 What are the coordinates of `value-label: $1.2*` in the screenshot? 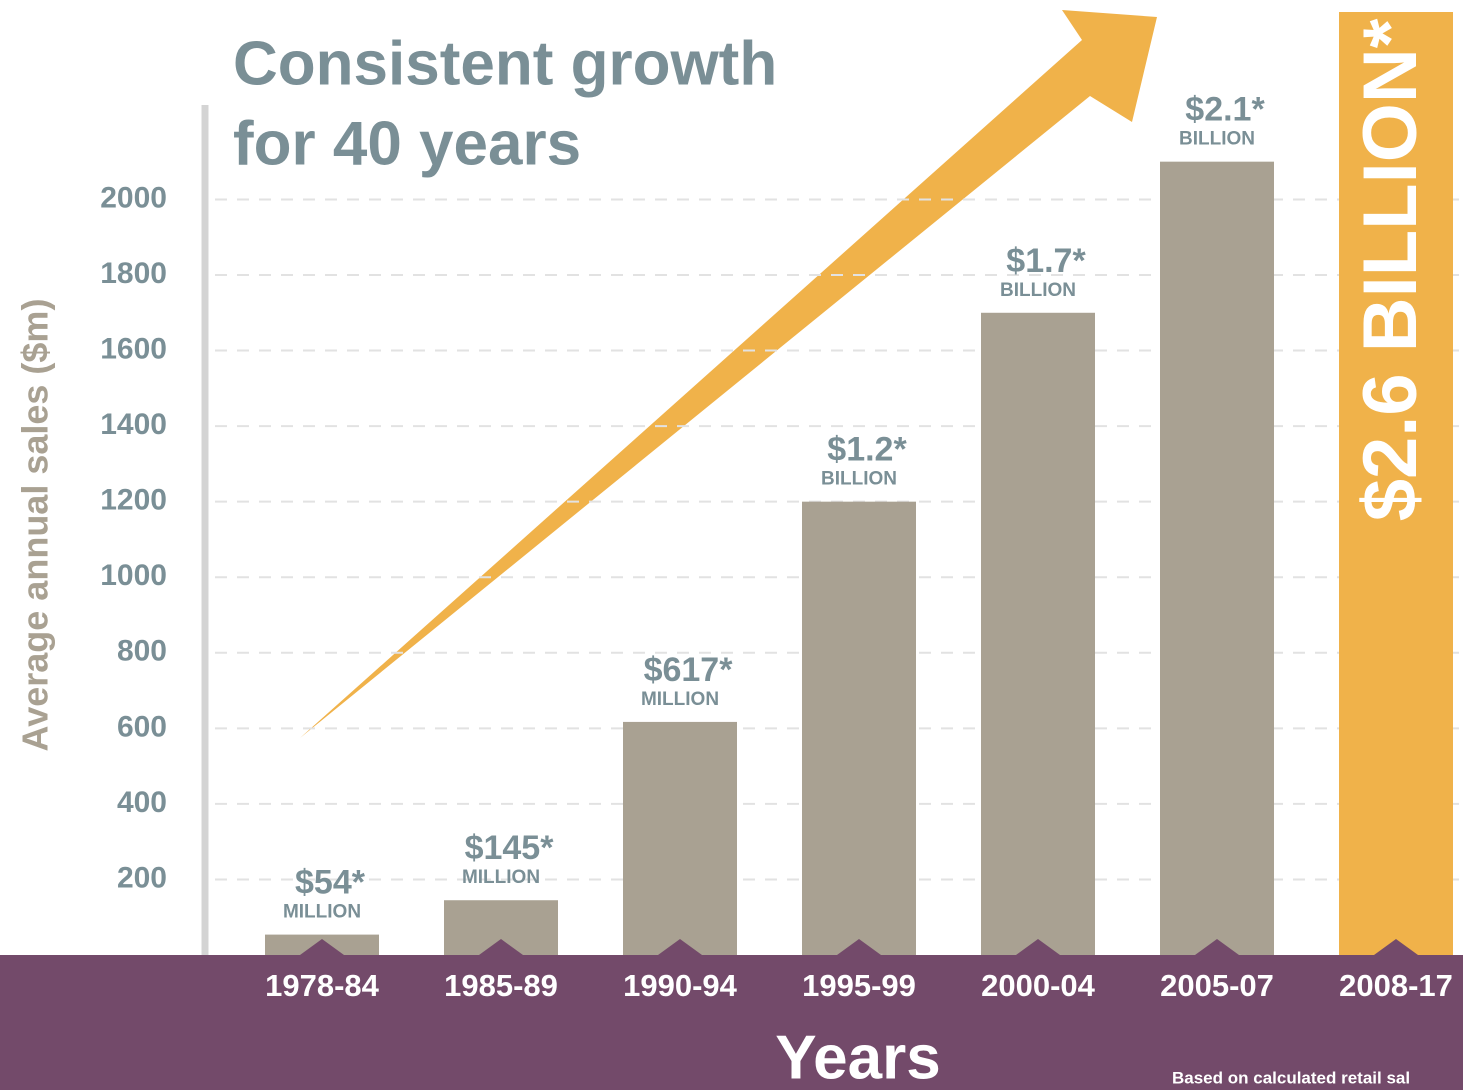 It's located at (867, 450).